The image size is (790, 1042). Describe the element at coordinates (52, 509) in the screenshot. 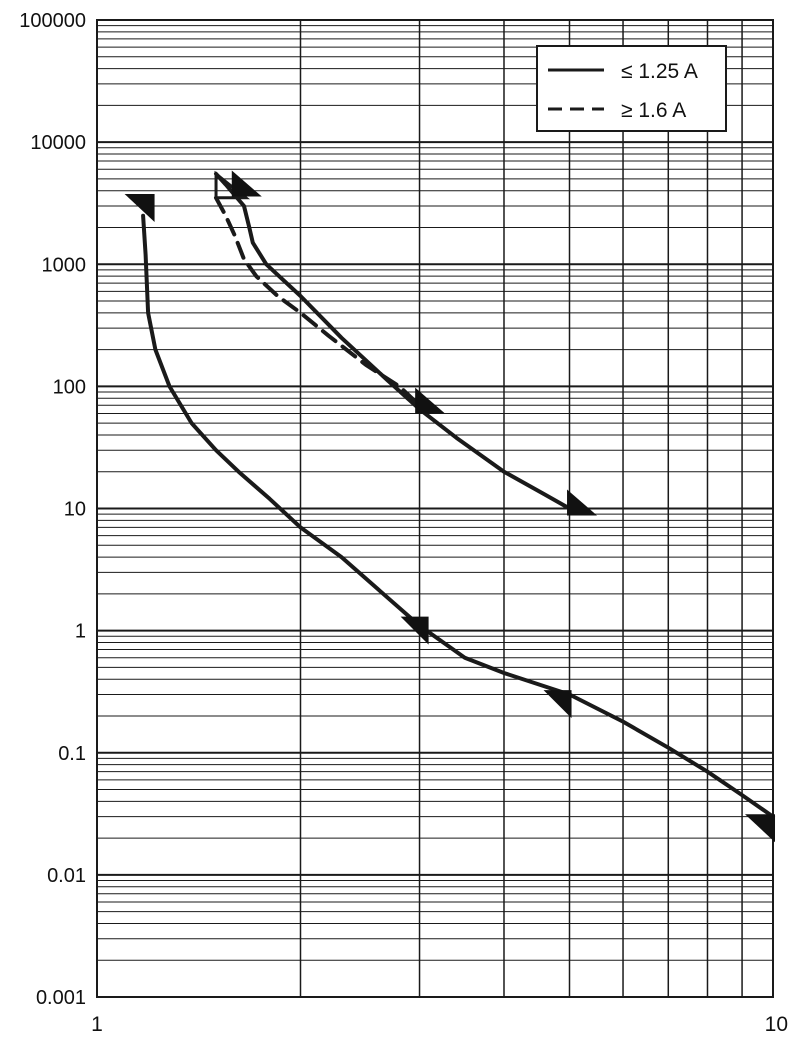

I see `y-axis-tick-labels: 100000 10000 1000 100 10 1 0.1 0.01 0.001` at that location.